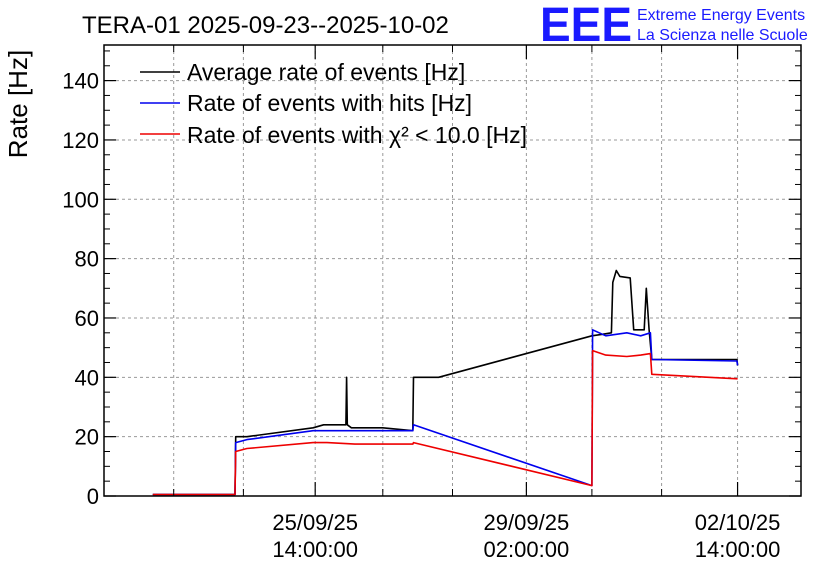 The height and width of the screenshot is (572, 836). Describe the element at coordinates (87, 318) in the screenshot. I see `y-tick-label: 60` at that location.